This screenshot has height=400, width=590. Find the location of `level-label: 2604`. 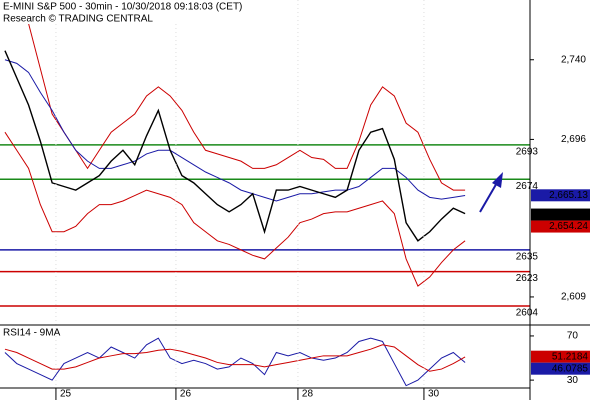

level-label: 2604 is located at coordinates (527, 313).